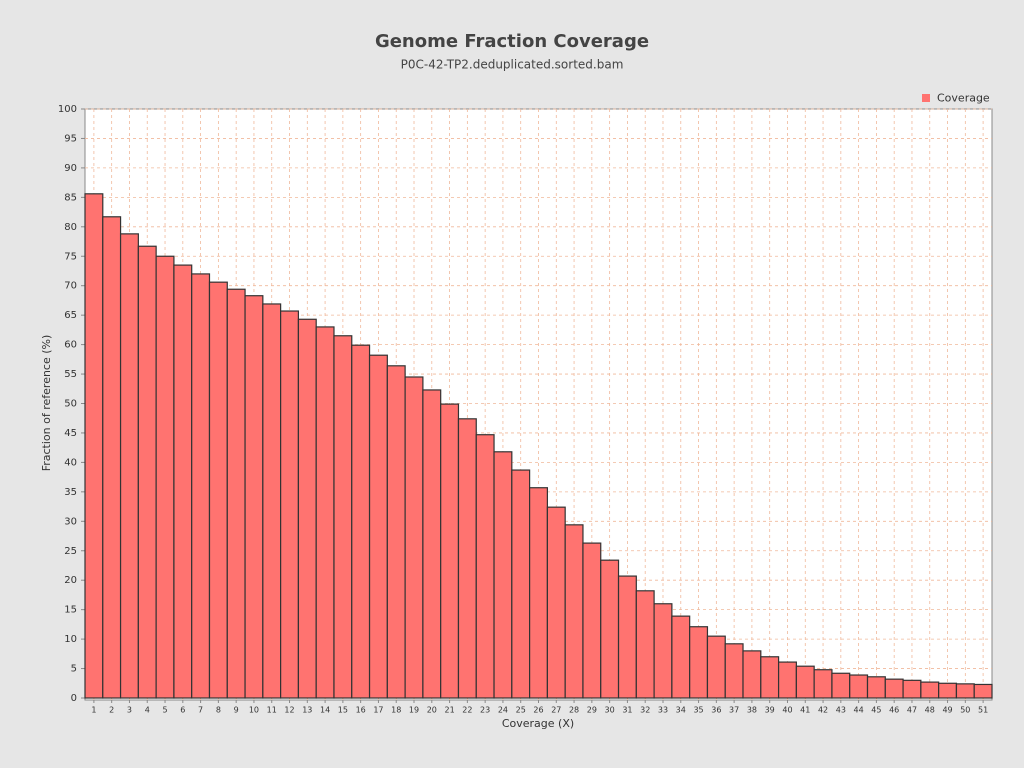 The image size is (1024, 768). I want to click on x-tick-label: 23, so click(485, 710).